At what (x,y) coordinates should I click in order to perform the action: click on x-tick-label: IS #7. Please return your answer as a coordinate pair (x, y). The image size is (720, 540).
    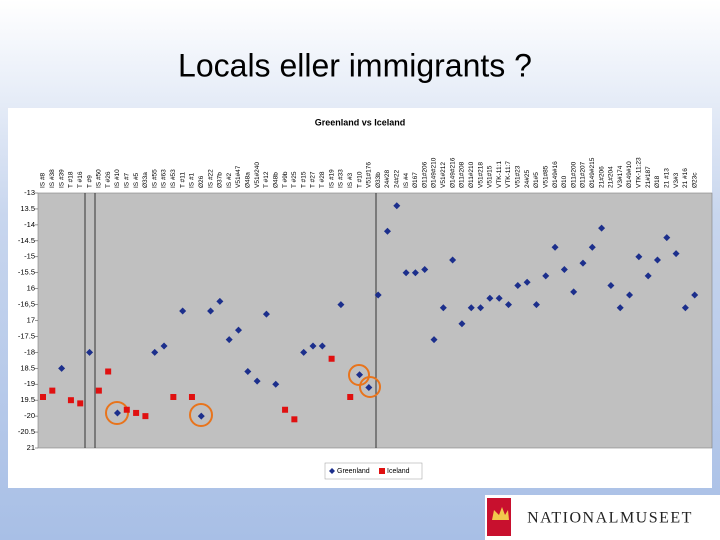
    Looking at the image, I should click on (127, 180).